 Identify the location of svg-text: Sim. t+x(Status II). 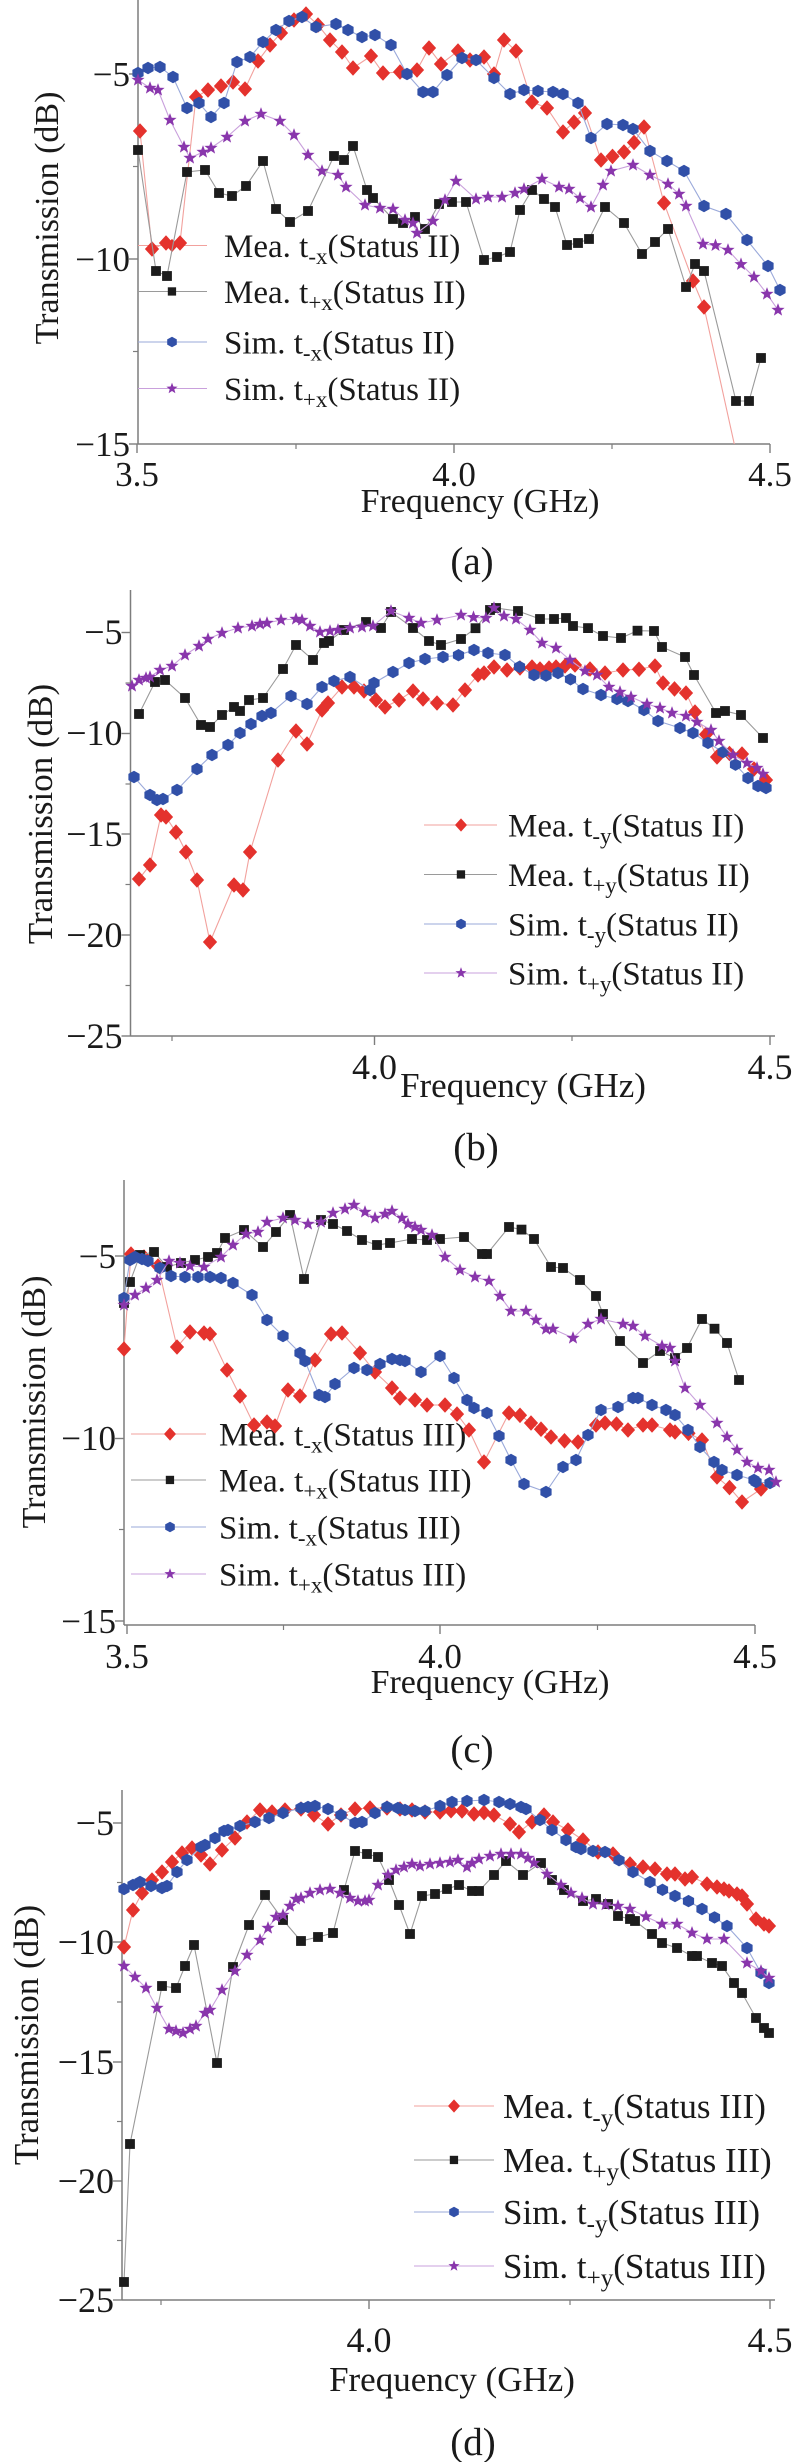
(342, 392).